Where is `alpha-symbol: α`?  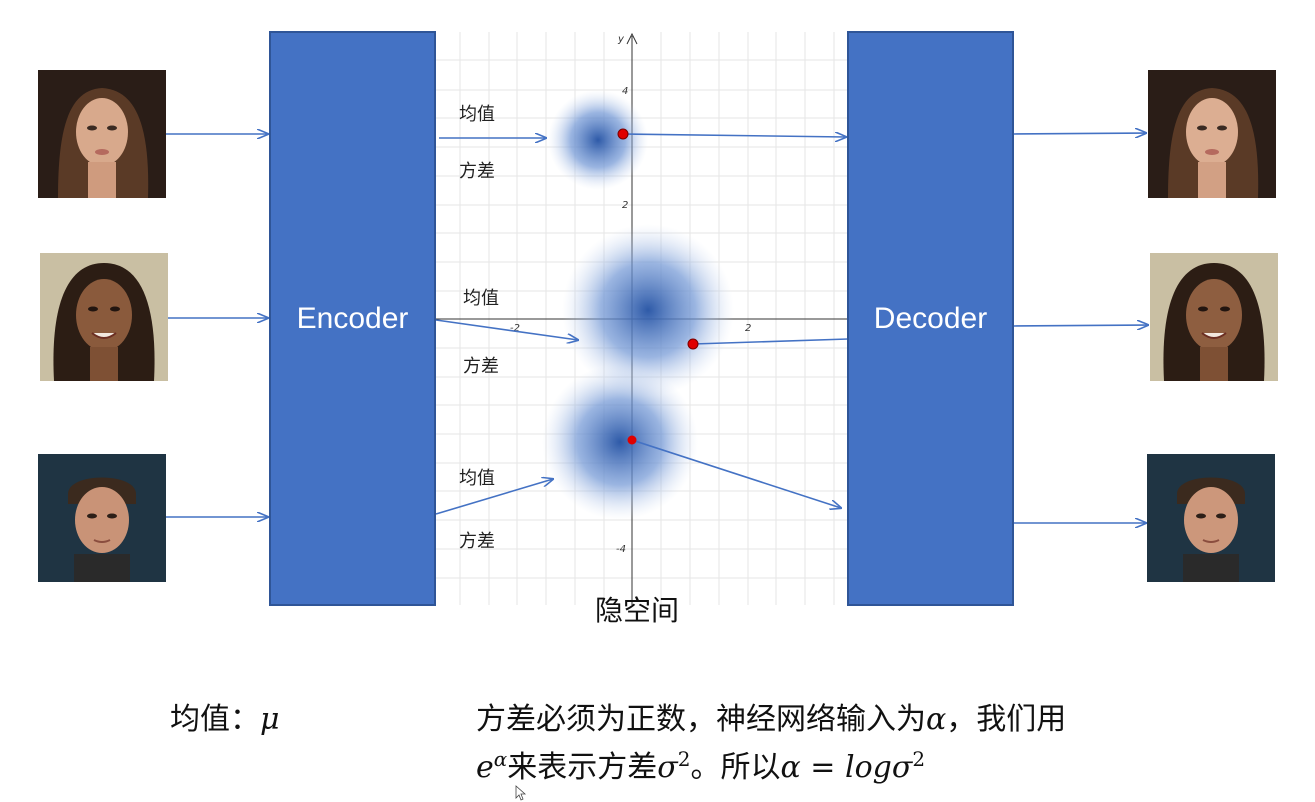 alpha-symbol: α is located at coordinates (936, 719).